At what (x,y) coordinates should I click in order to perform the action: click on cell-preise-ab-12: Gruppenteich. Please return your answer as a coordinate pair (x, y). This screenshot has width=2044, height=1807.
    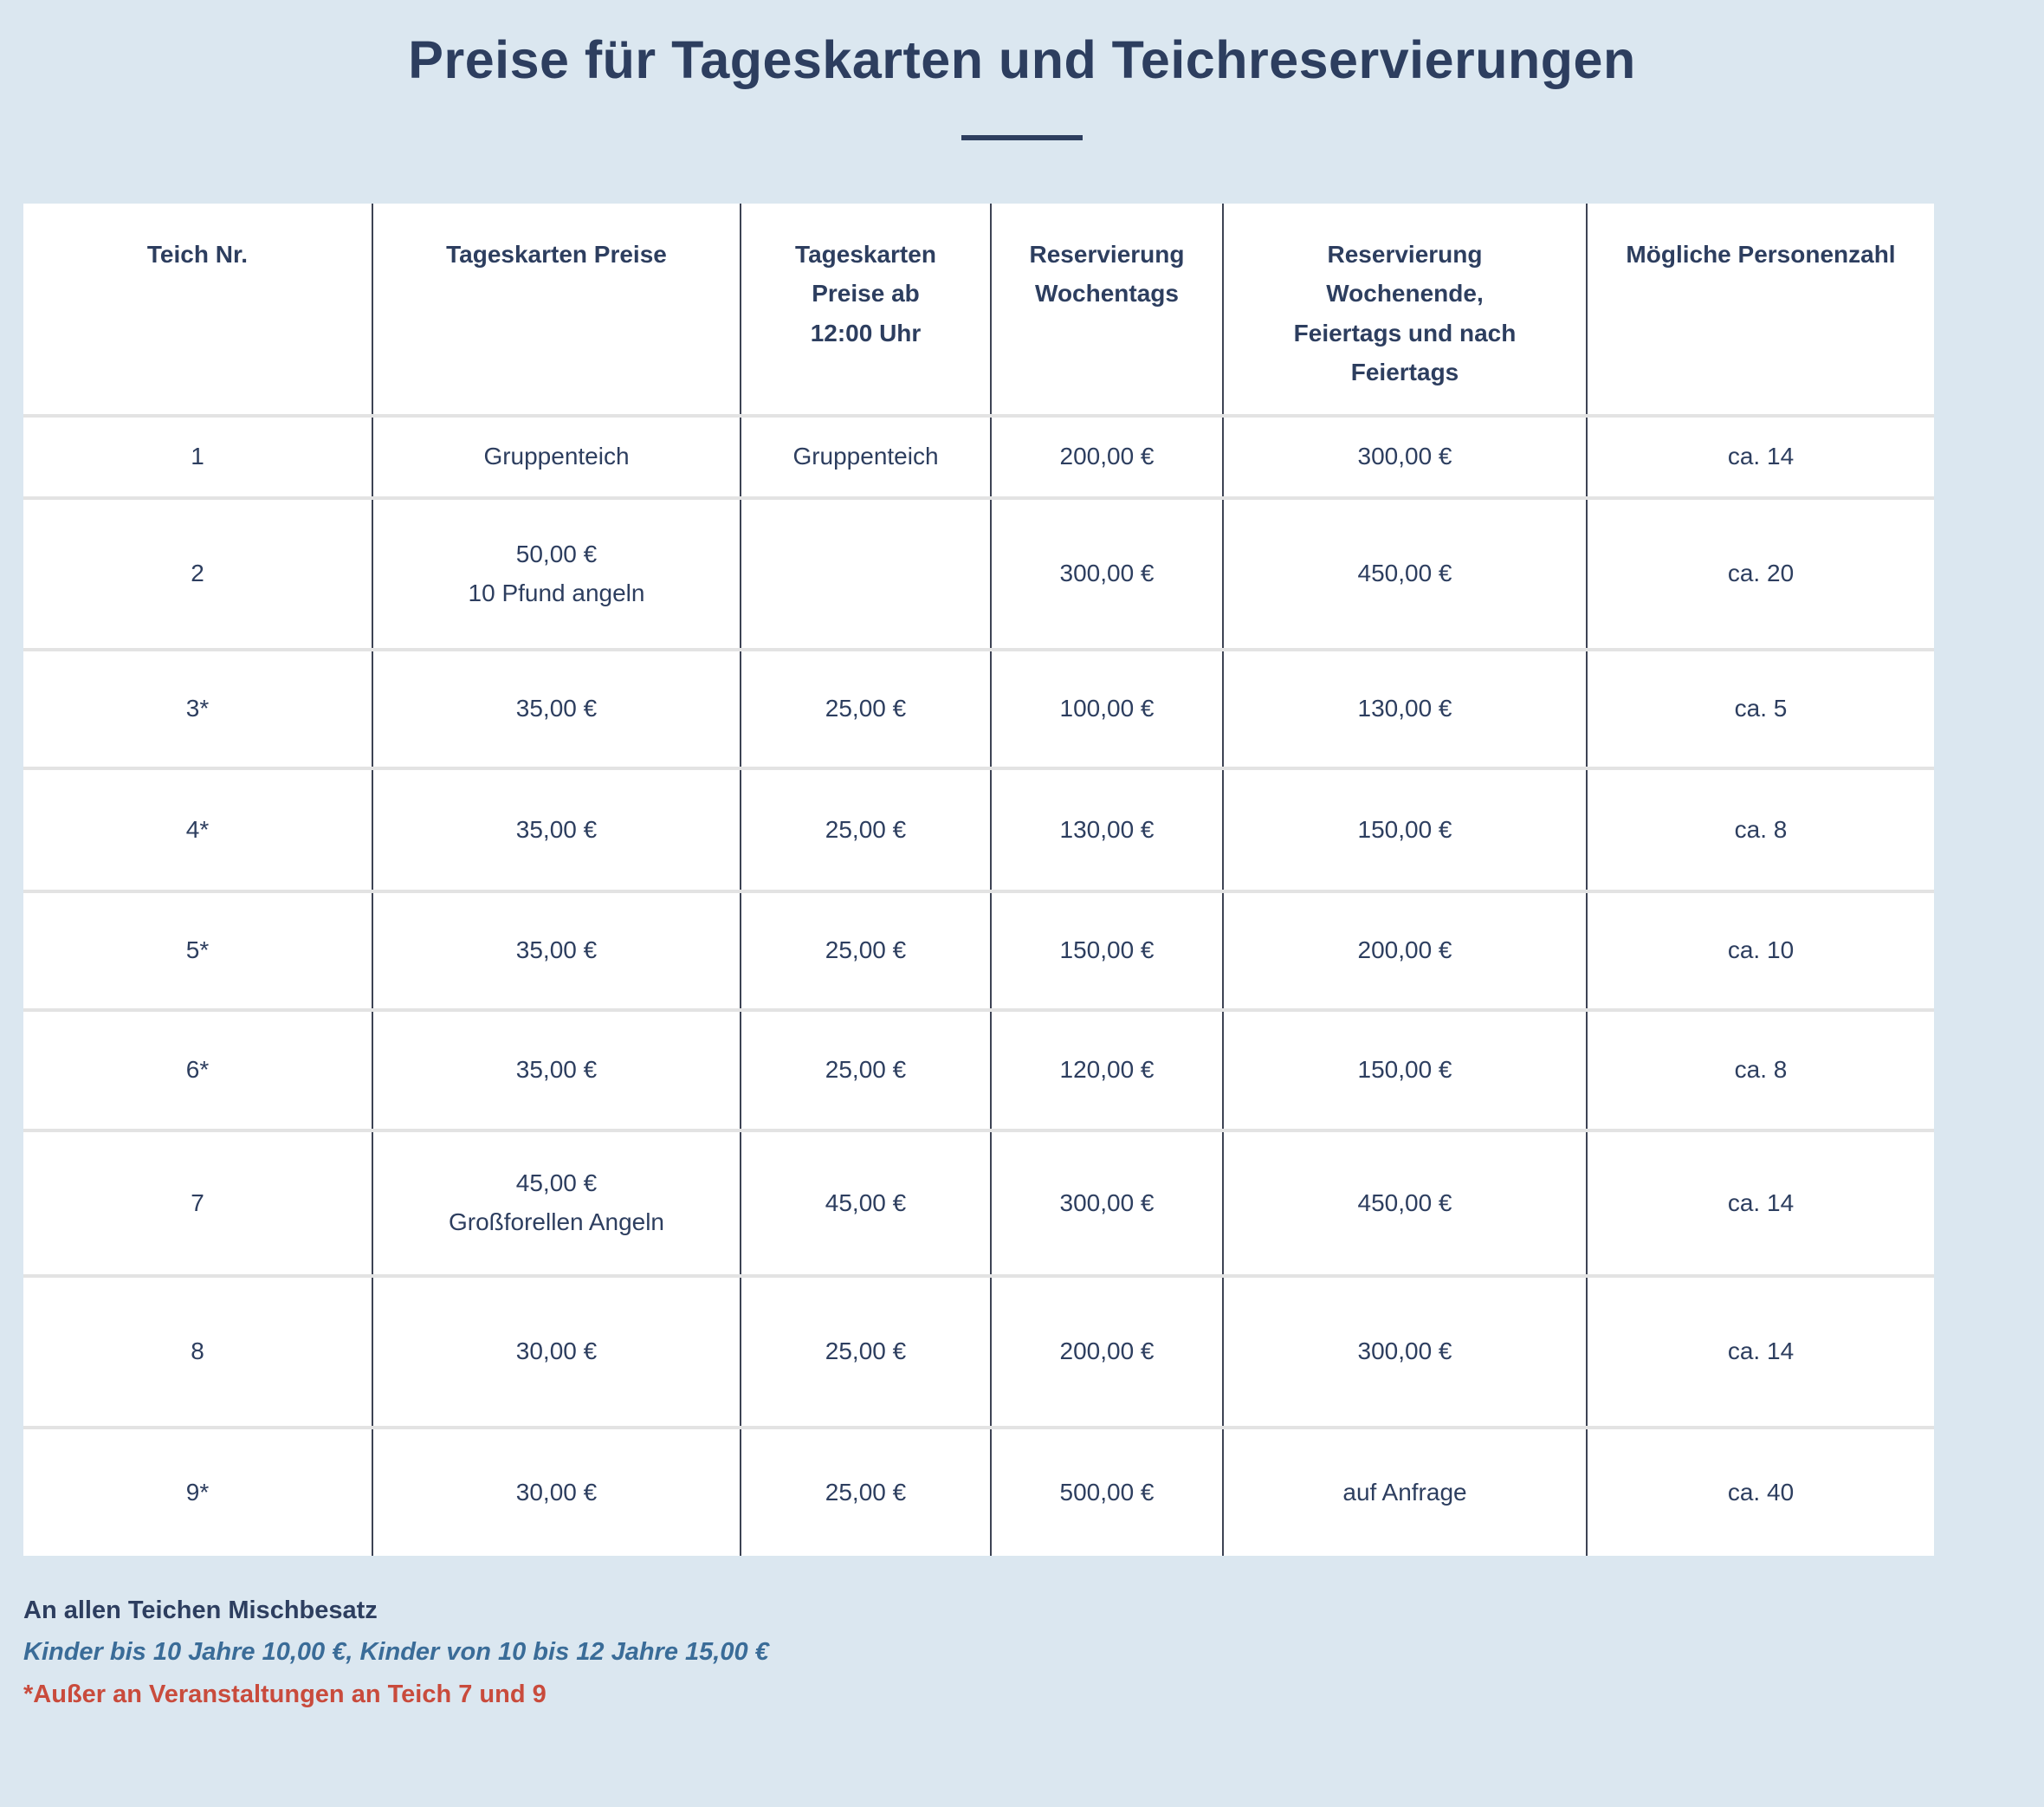
    Looking at the image, I should click on (866, 457).